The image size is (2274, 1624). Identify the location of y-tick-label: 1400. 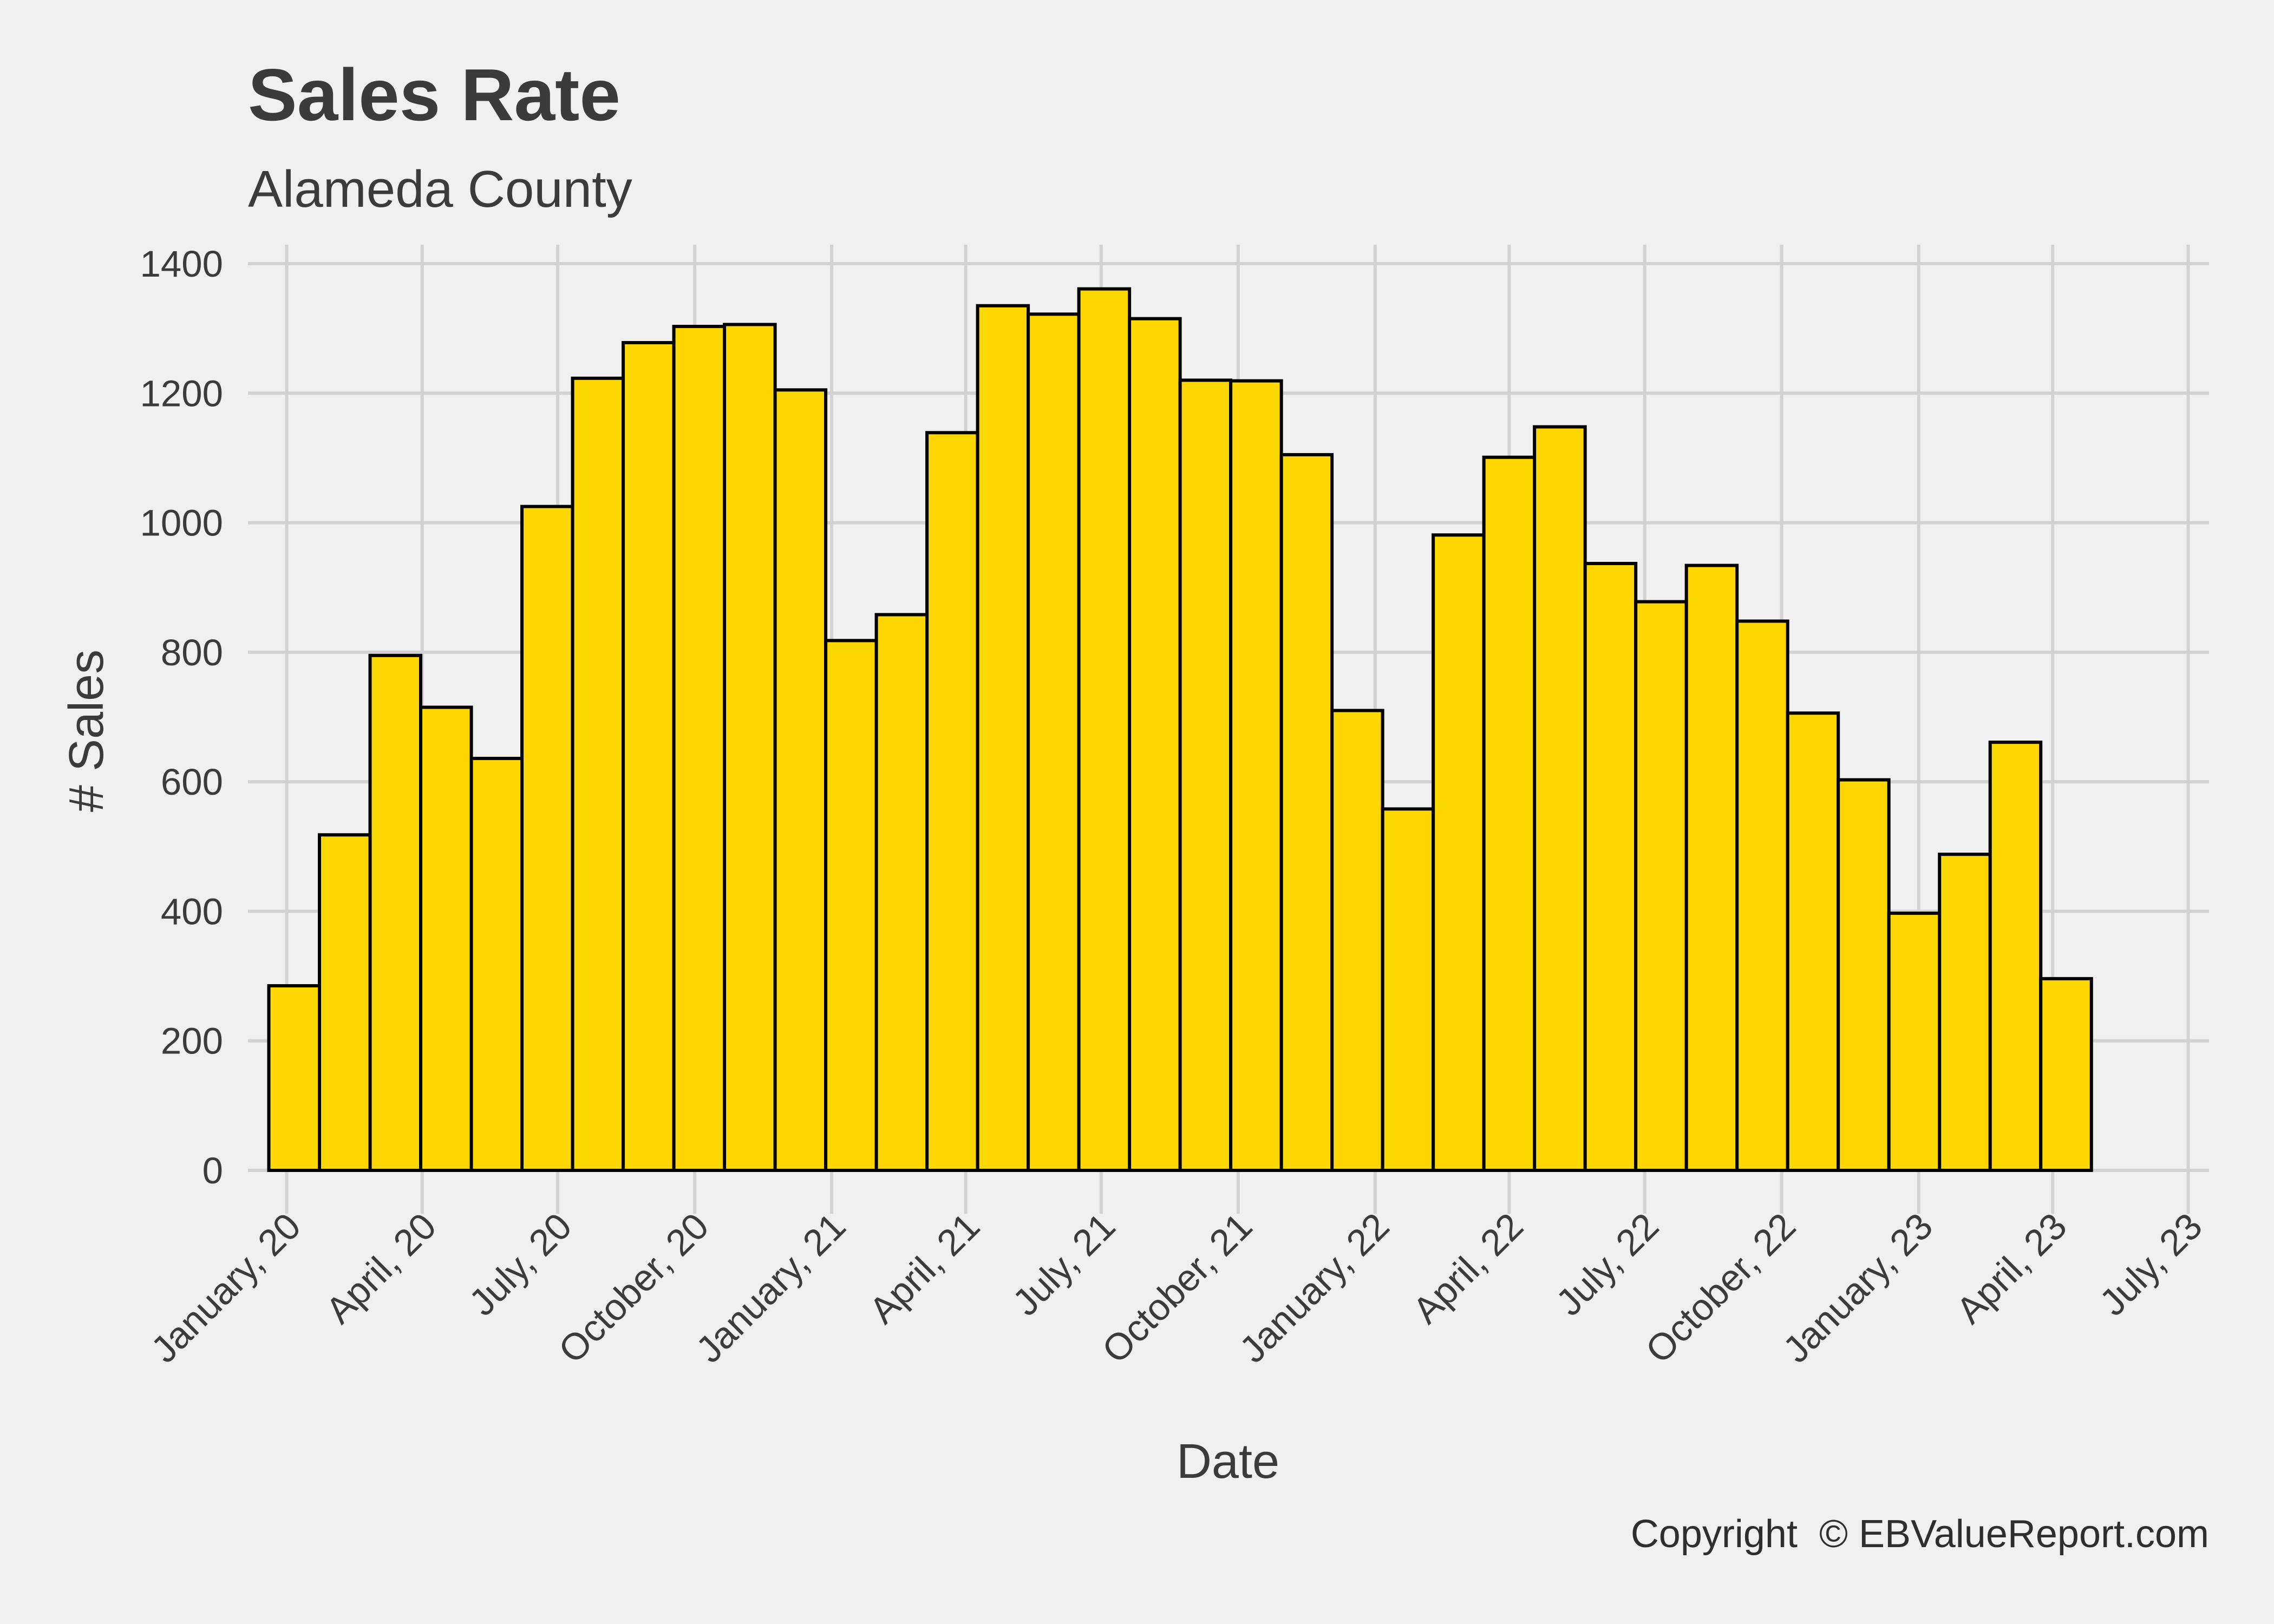
(182, 264).